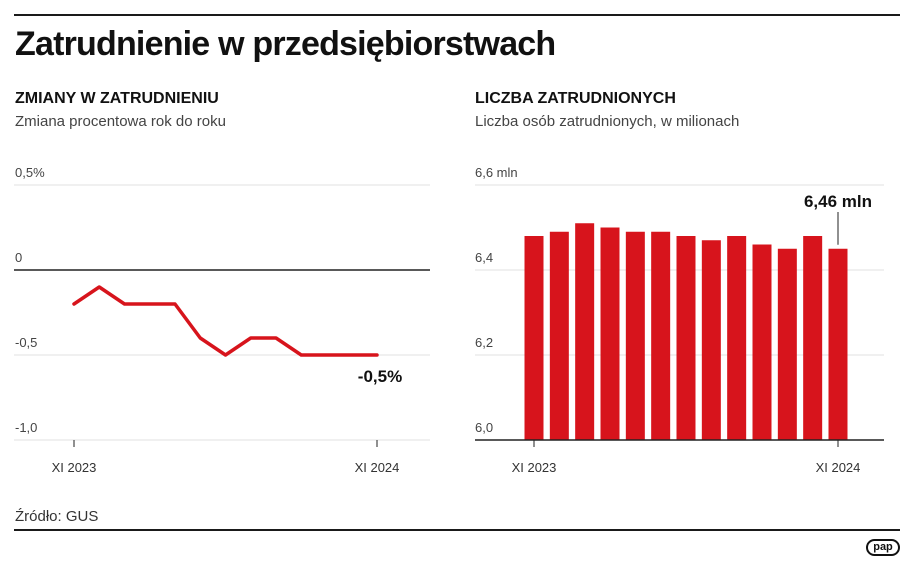  Describe the element at coordinates (117, 98) in the screenshot. I see `left-chart-title: ZMIANY W ZATRUDNIENIU` at that location.